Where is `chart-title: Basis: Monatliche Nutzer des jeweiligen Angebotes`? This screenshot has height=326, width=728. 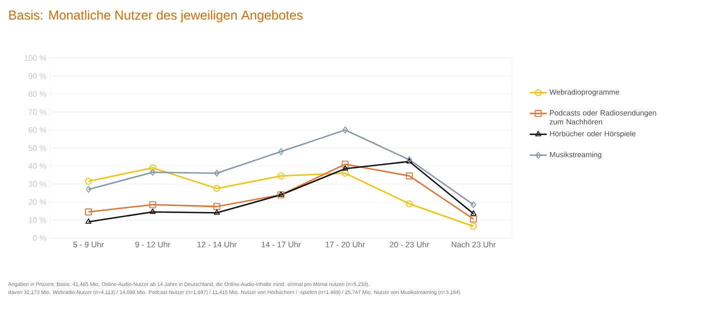 chart-title: Basis: Monatliche Nutzer des jeweiligen Angebotes is located at coordinates (156, 16).